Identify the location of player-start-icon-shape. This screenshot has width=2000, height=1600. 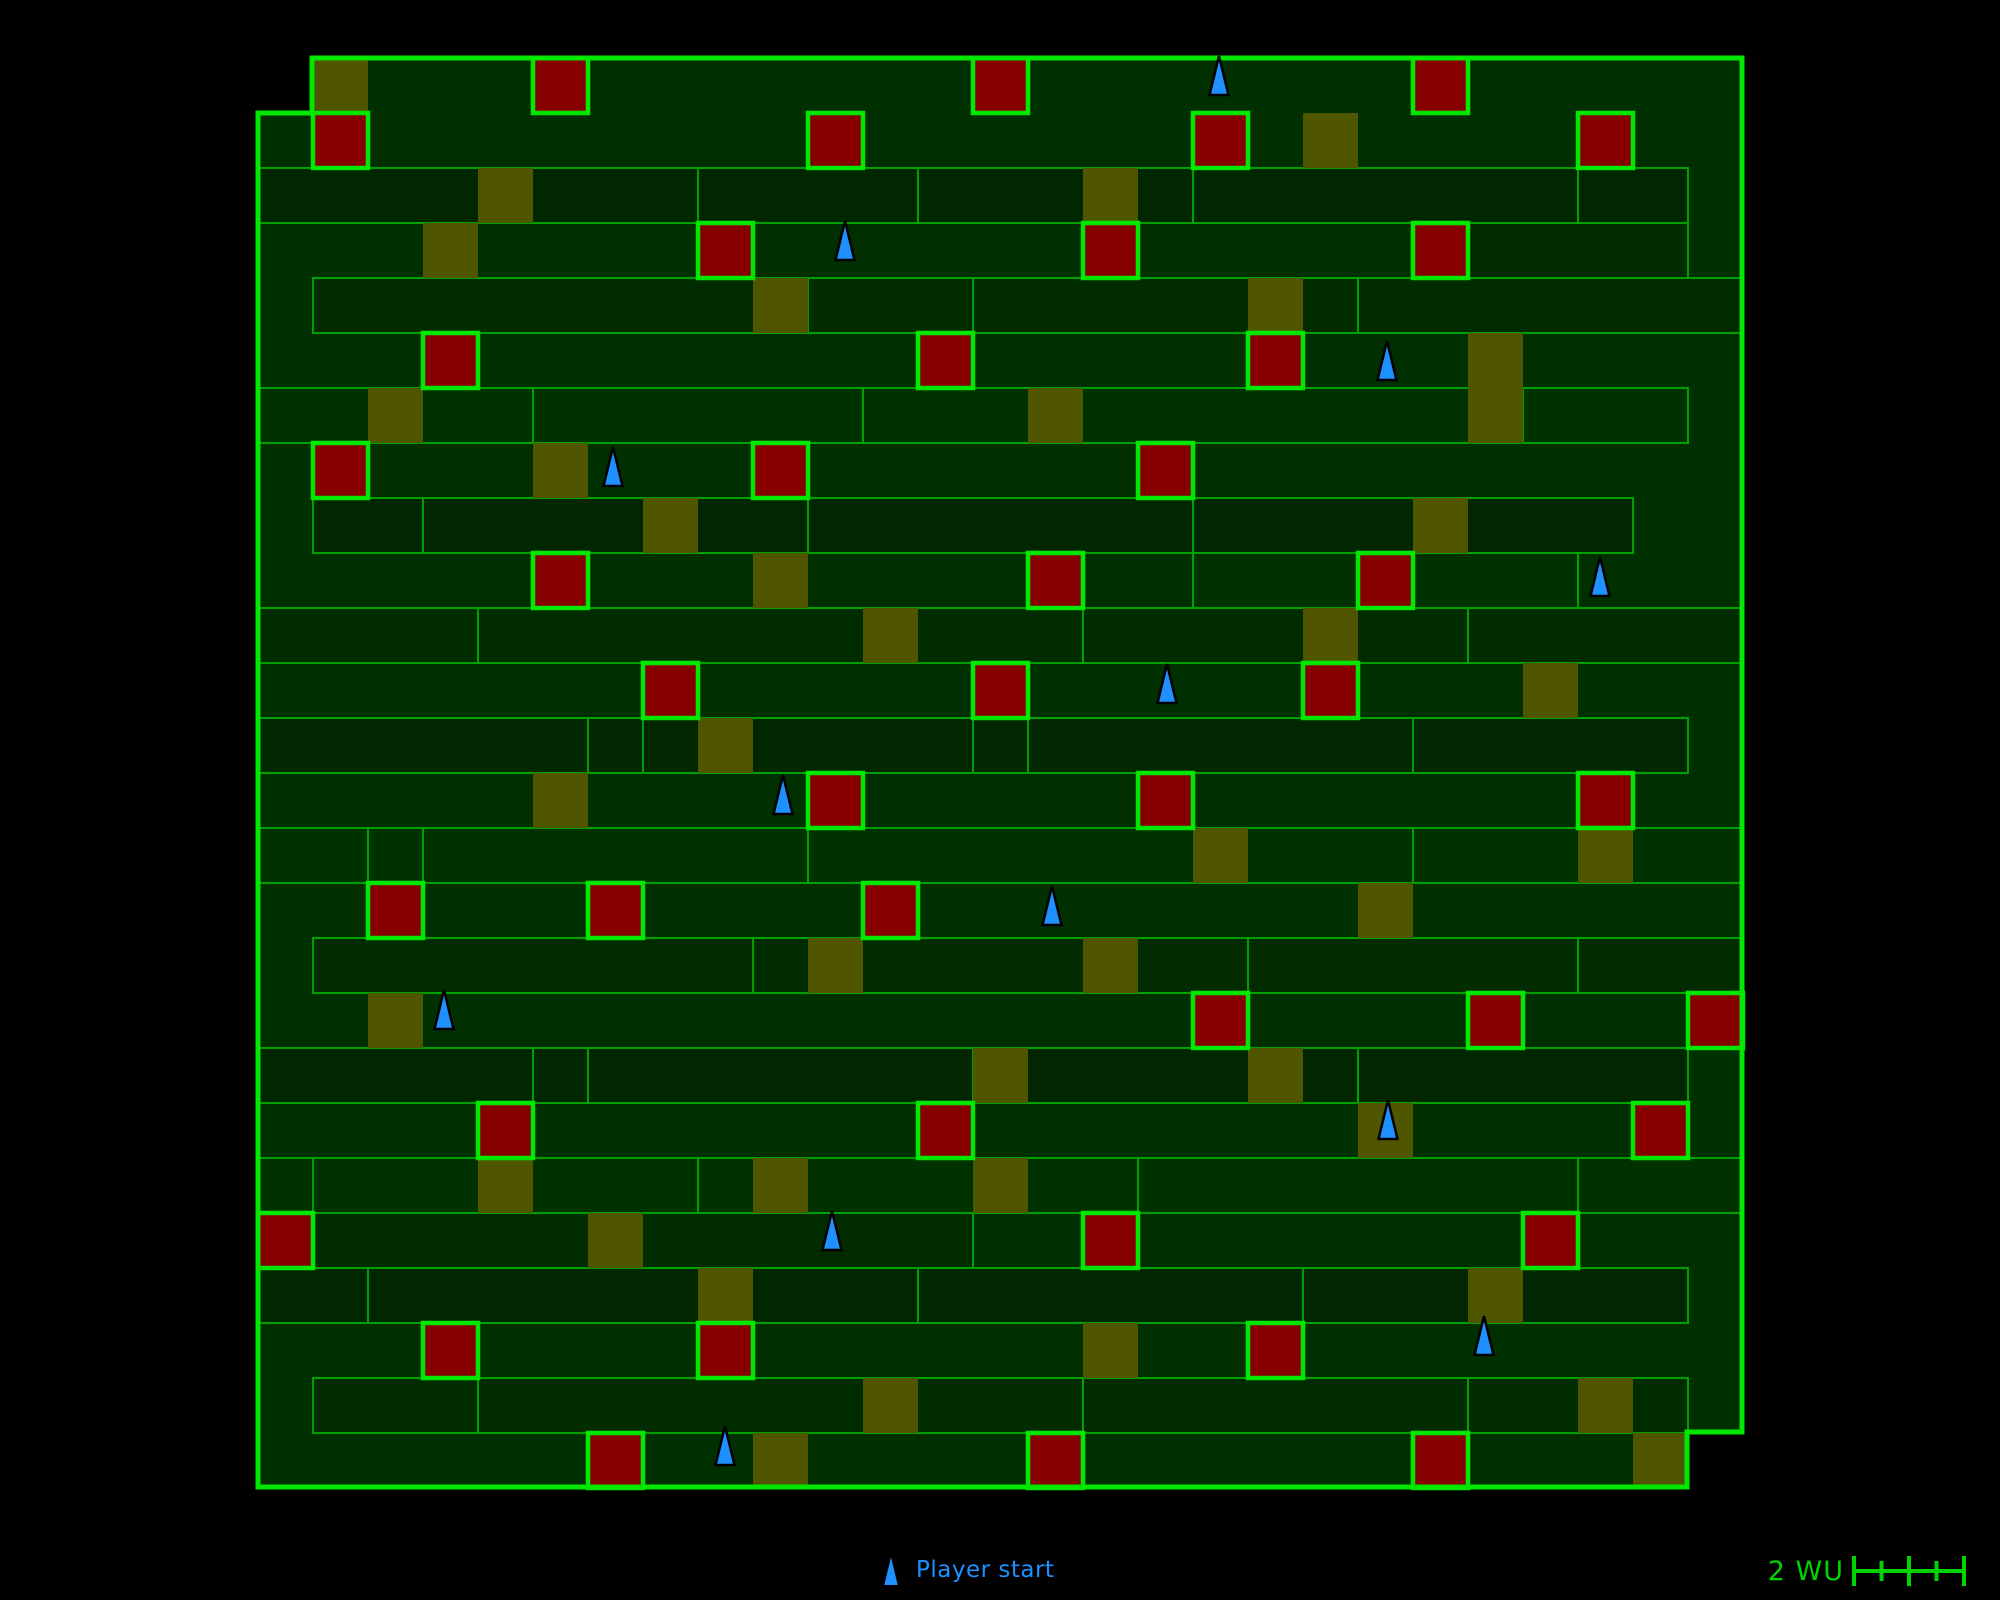
(891, 1569).